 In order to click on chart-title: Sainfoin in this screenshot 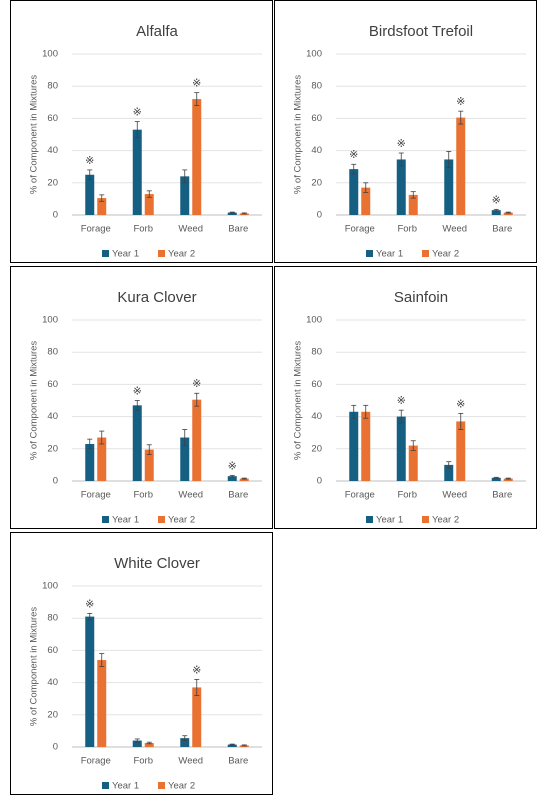, I will do `click(421, 297)`.